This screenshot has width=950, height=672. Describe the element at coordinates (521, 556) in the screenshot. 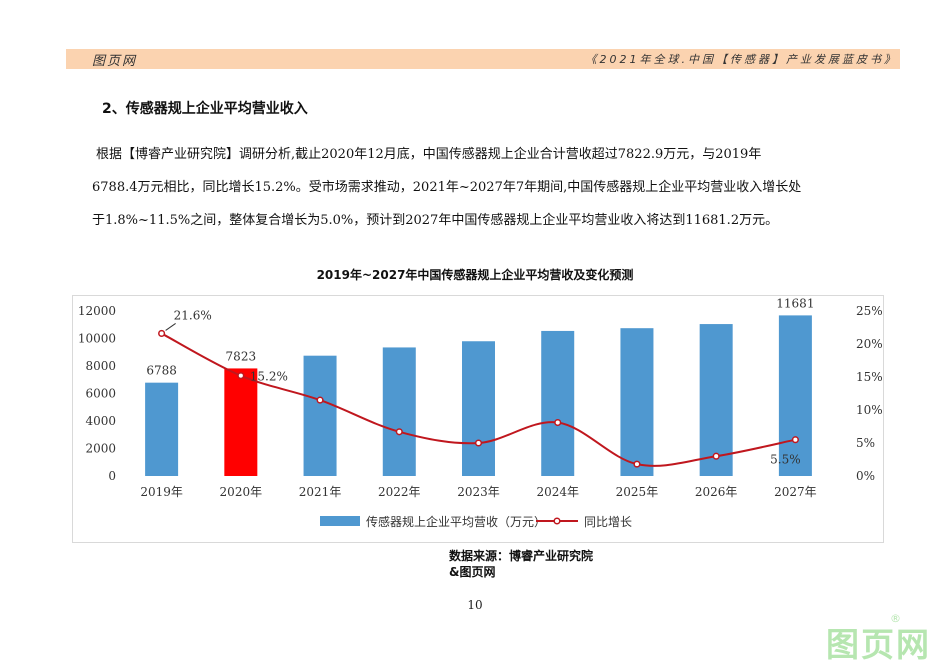

I see `data-source-line: 数据来源：博睿产业研究院` at that location.